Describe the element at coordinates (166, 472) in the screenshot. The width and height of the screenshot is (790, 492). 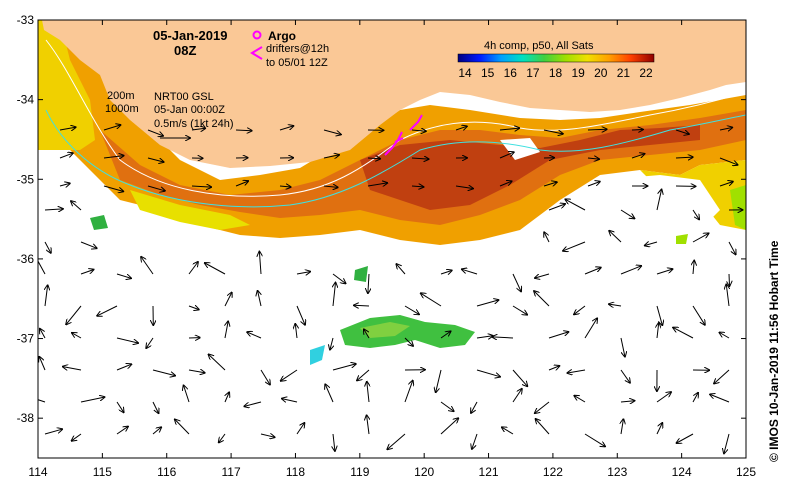
I see `x-tick-label: 116` at that location.